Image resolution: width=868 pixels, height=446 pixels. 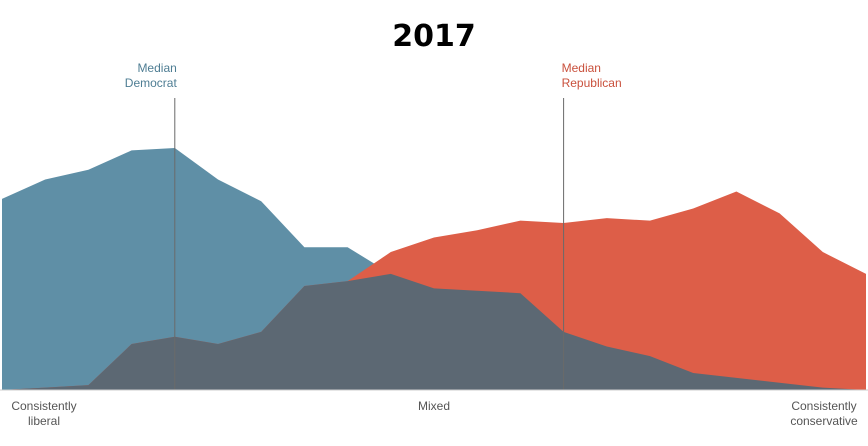 What do you see at coordinates (823, 406) in the screenshot?
I see `axis-label-conservative-line1: Consistently` at bounding box center [823, 406].